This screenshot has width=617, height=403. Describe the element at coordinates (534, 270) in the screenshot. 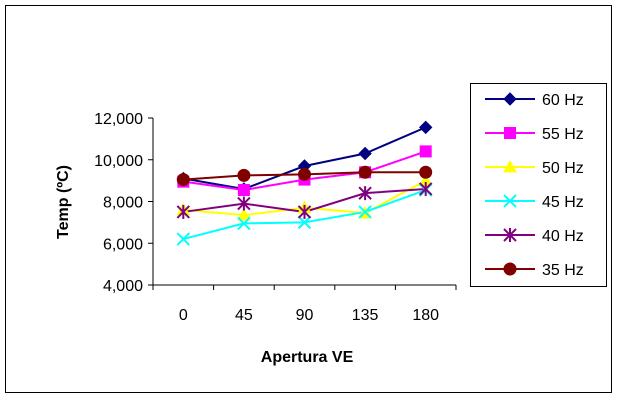

I see `legend-entry-35-hz: 35 Hz` at that location.